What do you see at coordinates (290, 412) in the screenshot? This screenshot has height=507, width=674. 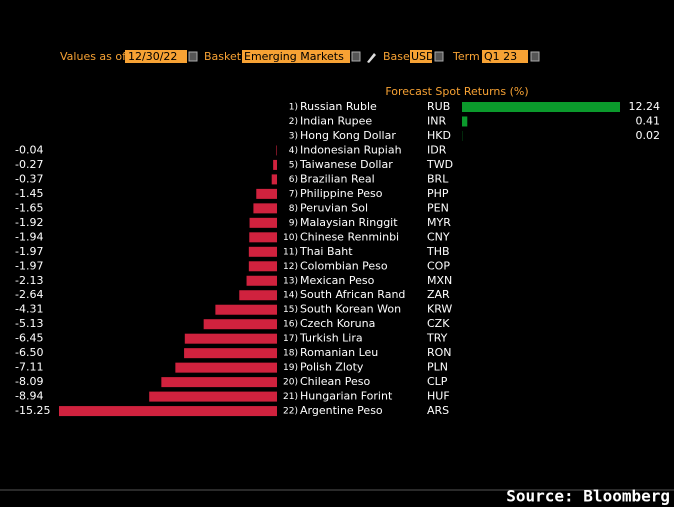 I see `rank: 22)` at bounding box center [290, 412].